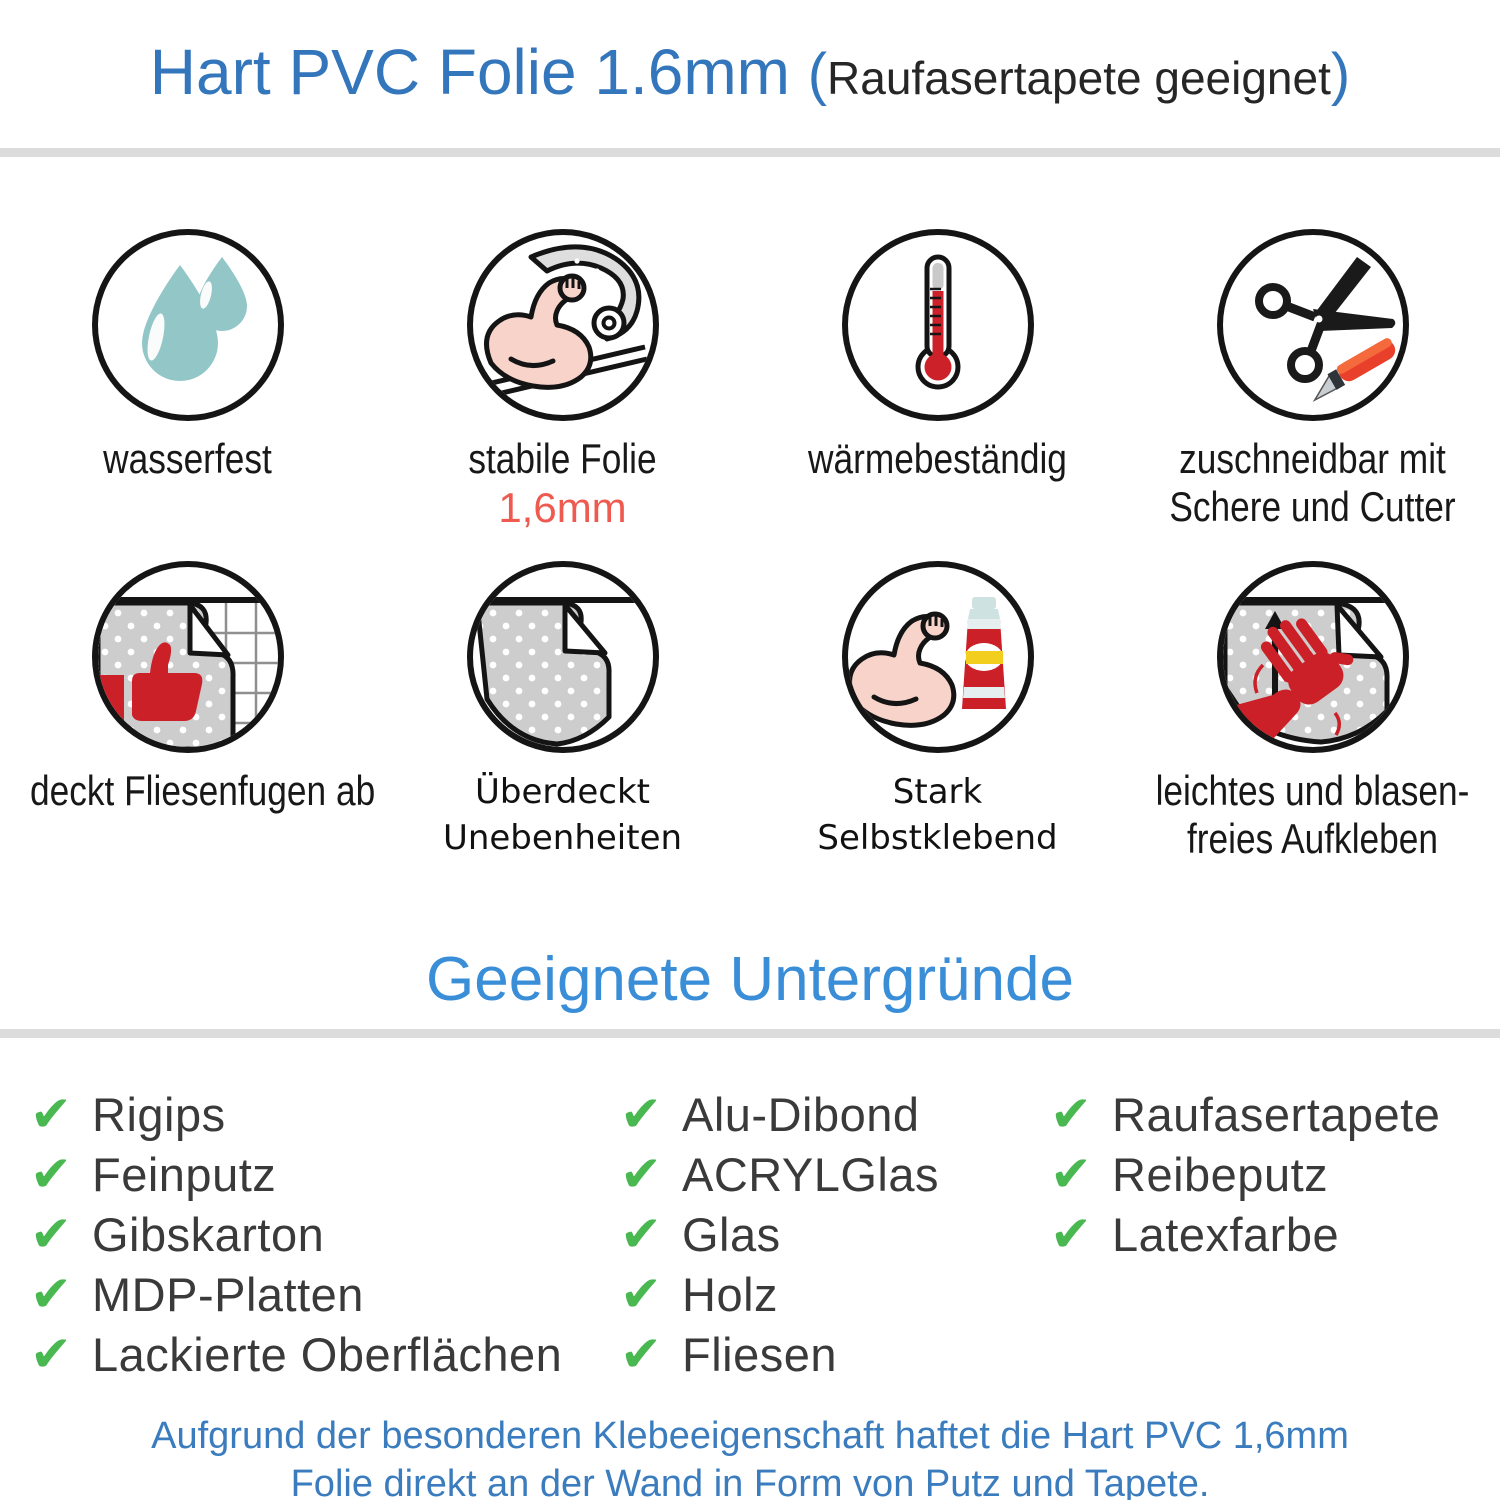  I want to click on feature-waermebestaendig: wärmebeständig, so click(937, 395).